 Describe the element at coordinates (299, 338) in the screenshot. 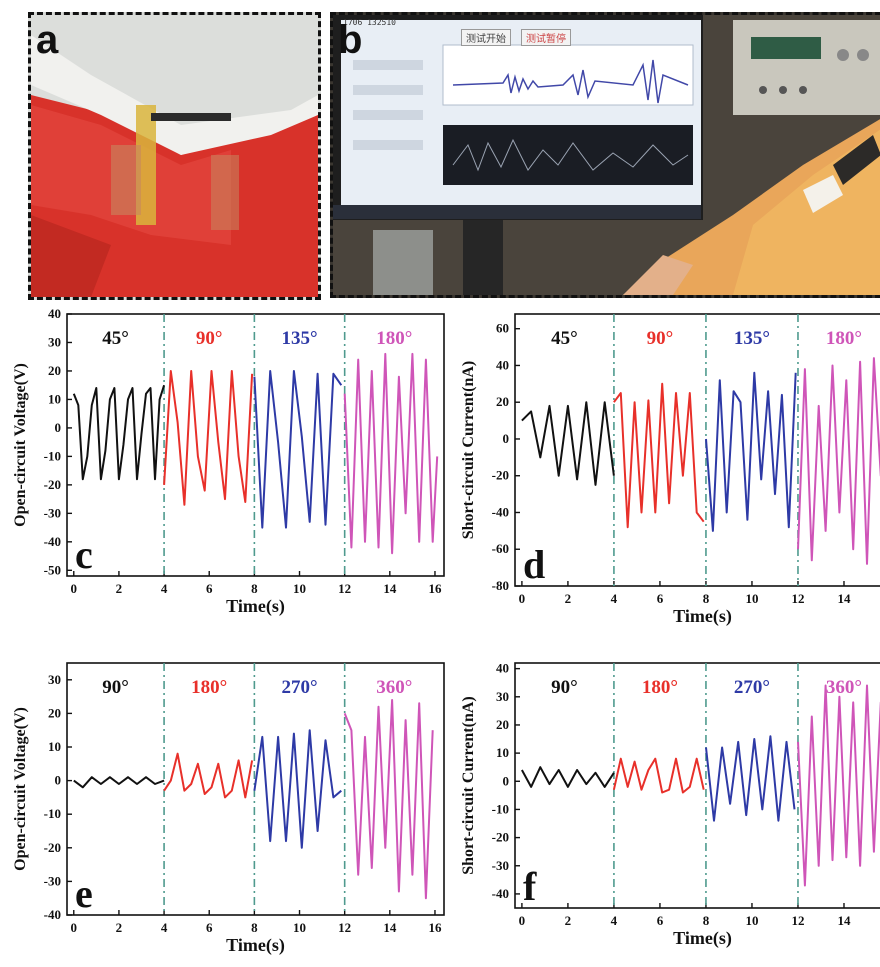

I see `series-label: 135°` at that location.